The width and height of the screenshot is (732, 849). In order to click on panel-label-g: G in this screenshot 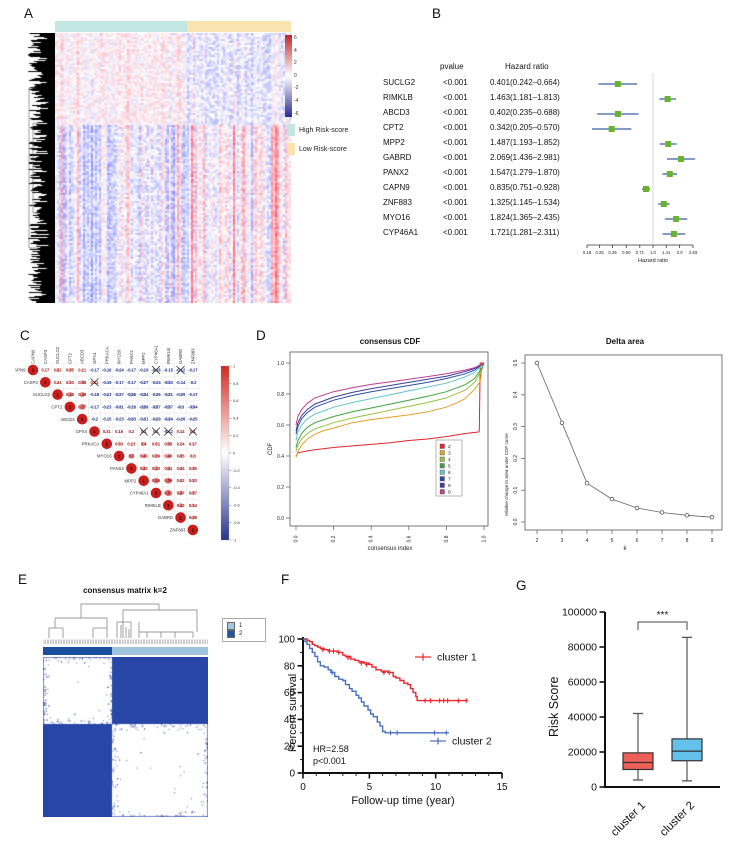, I will do `click(521, 585)`.